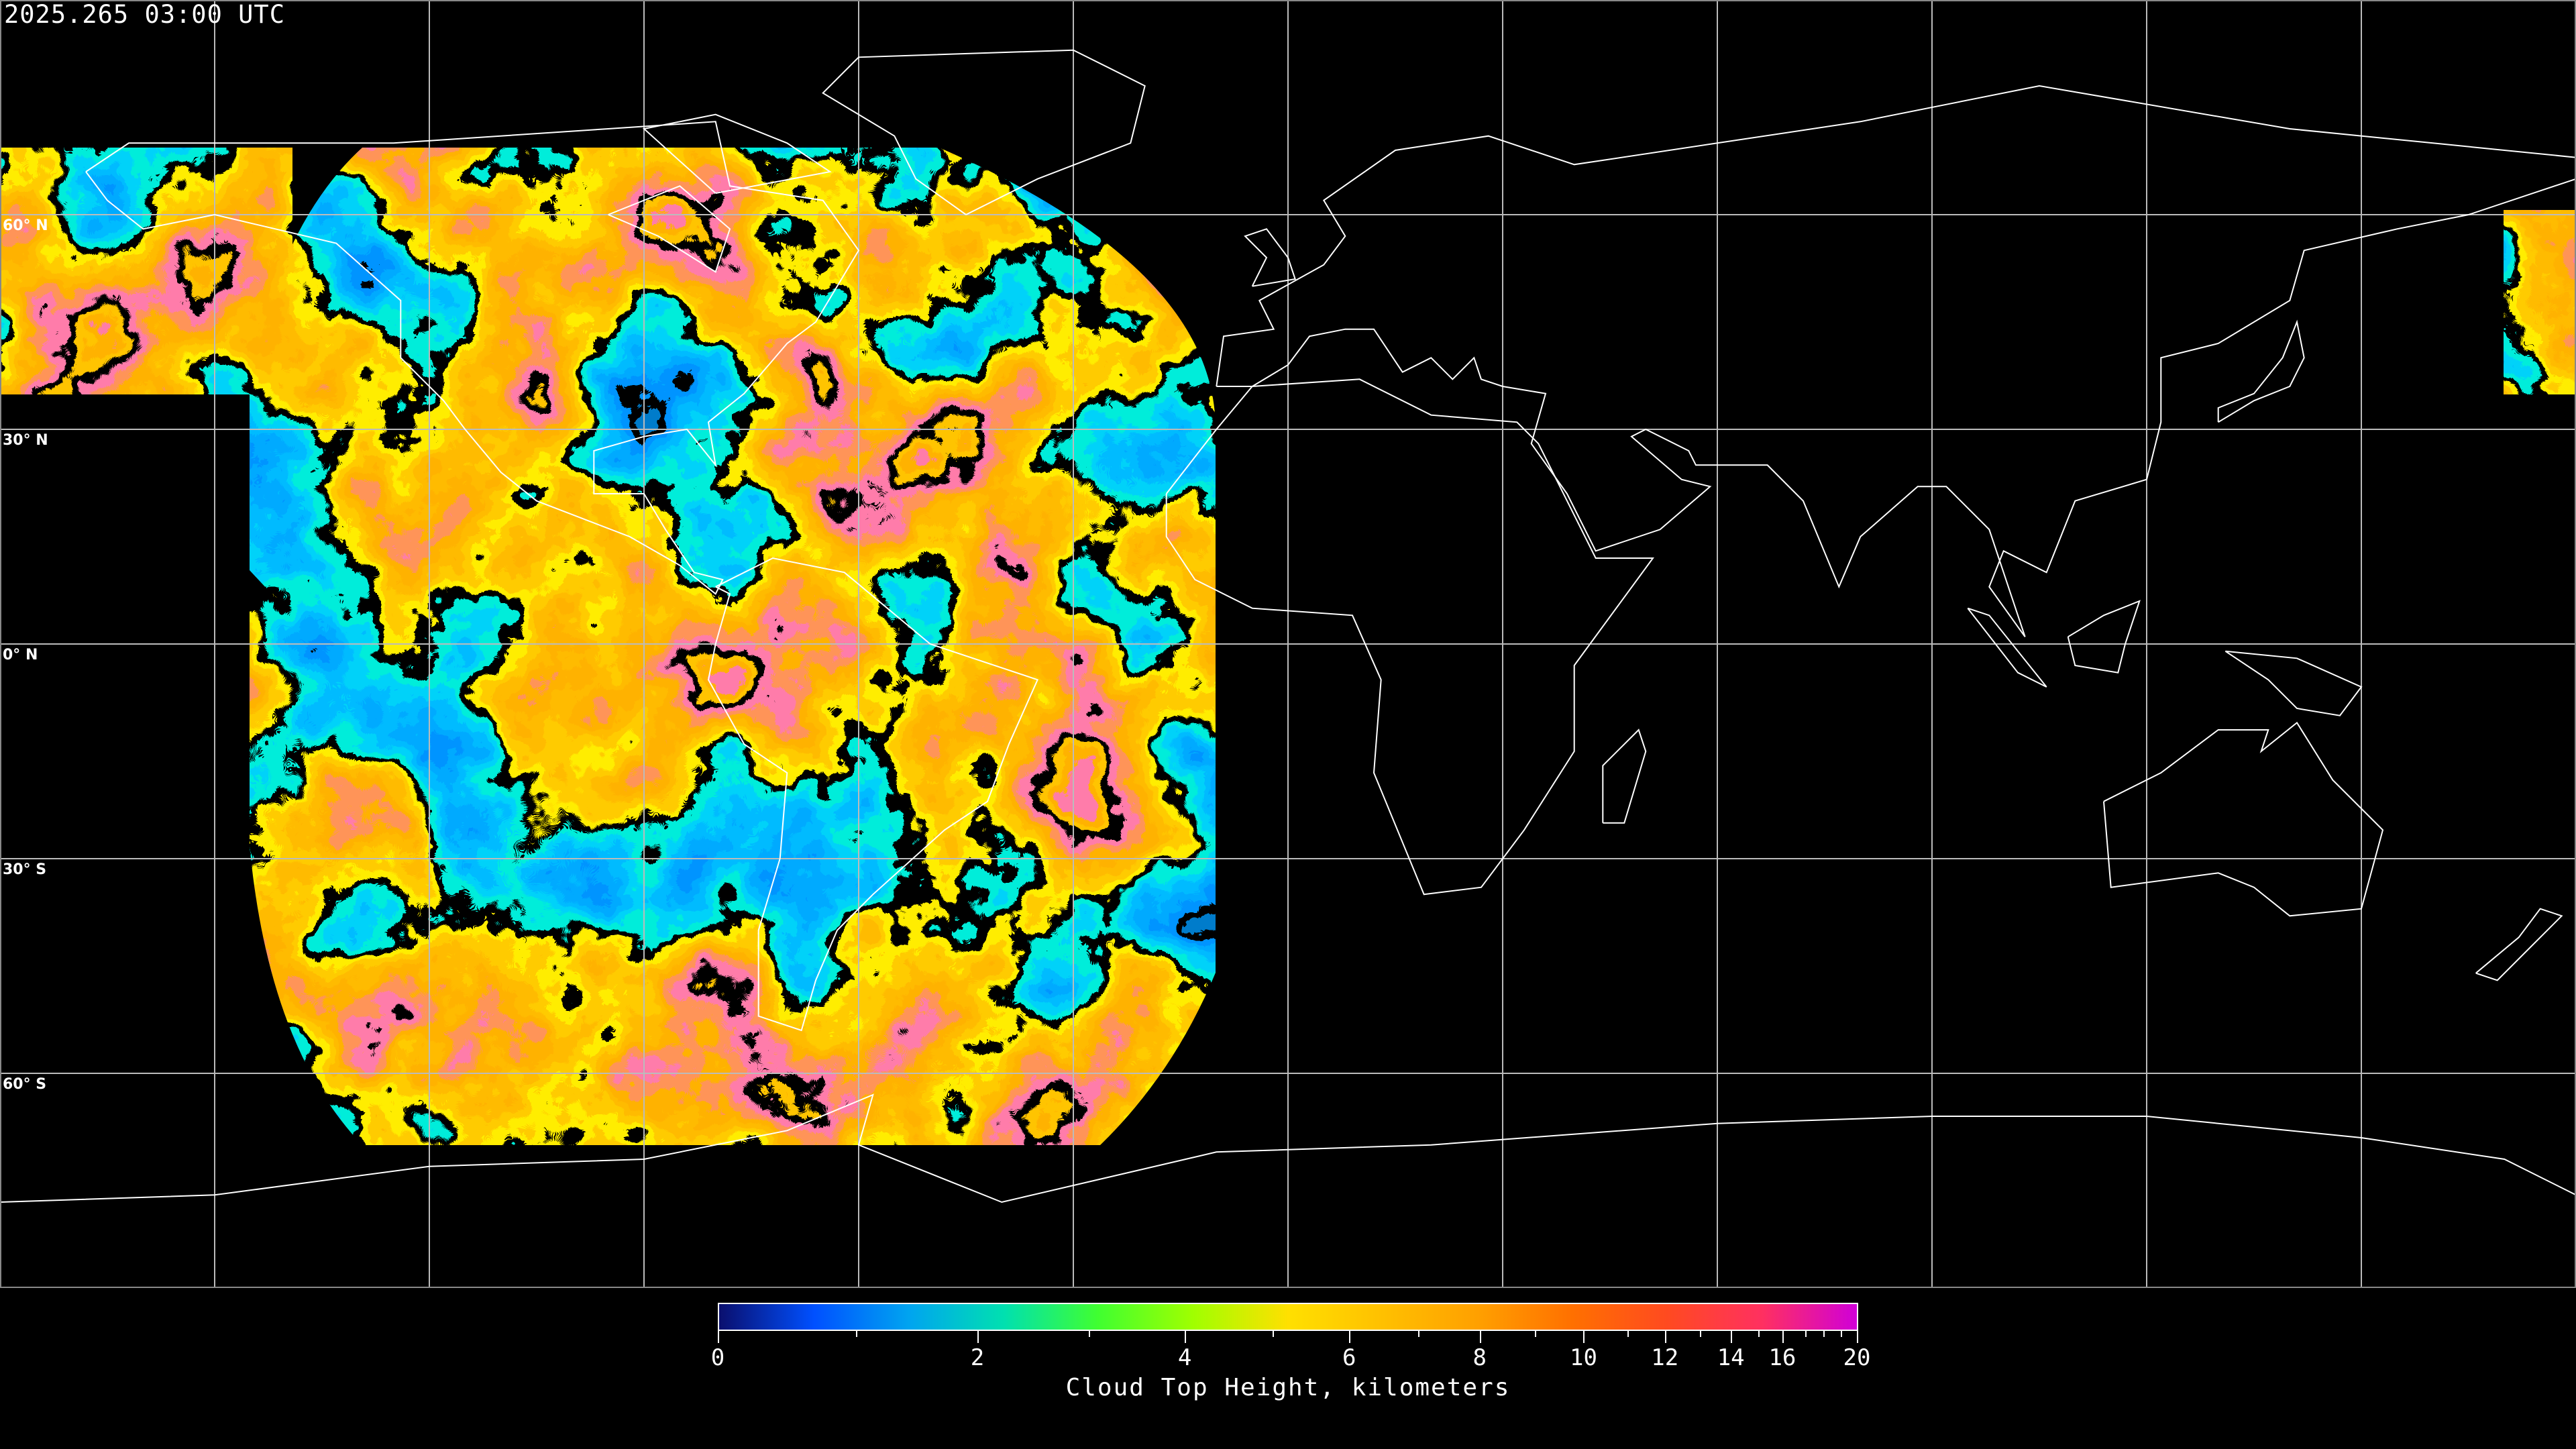 Image resolution: width=2576 pixels, height=1449 pixels. Describe the element at coordinates (472, 358) in the screenshot. I see `coastline-north-america` at that location.